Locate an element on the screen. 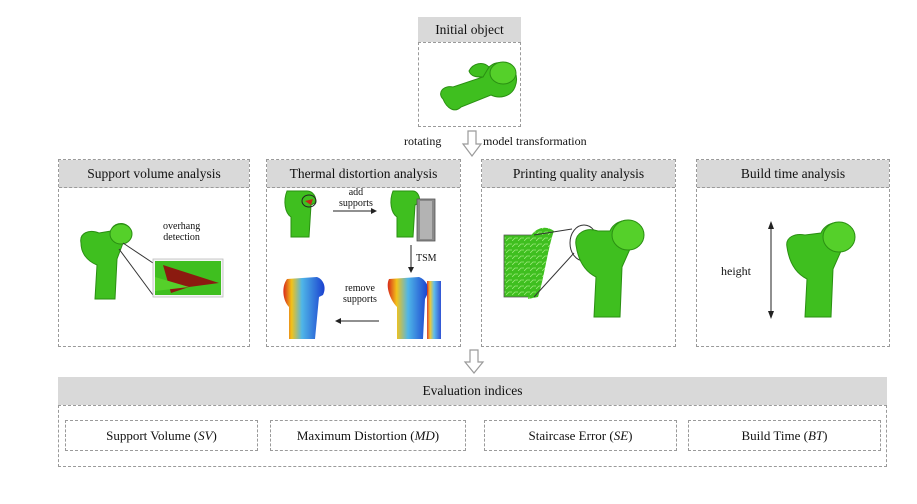  model-transformation-label: model transformation is located at coordinates (535, 141).